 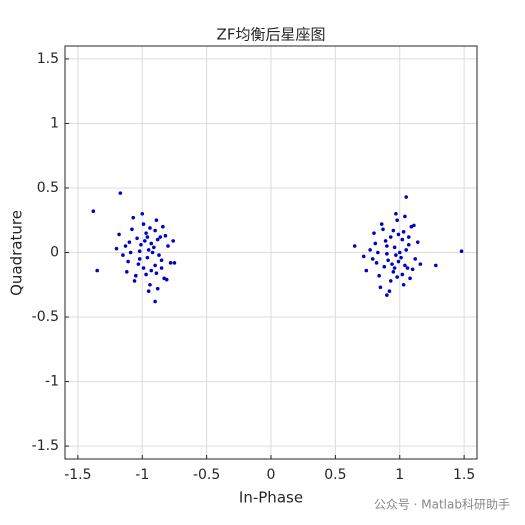 What do you see at coordinates (54, 123) in the screenshot?
I see `y-tick-label: 1` at bounding box center [54, 123].